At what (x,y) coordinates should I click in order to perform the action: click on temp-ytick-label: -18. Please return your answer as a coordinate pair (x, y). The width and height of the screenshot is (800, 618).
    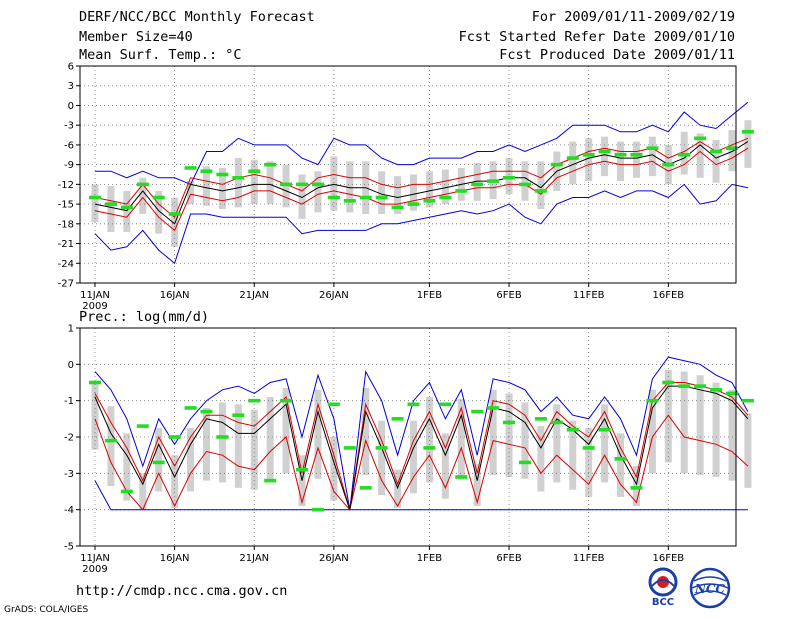
    Looking at the image, I should click on (66, 224).